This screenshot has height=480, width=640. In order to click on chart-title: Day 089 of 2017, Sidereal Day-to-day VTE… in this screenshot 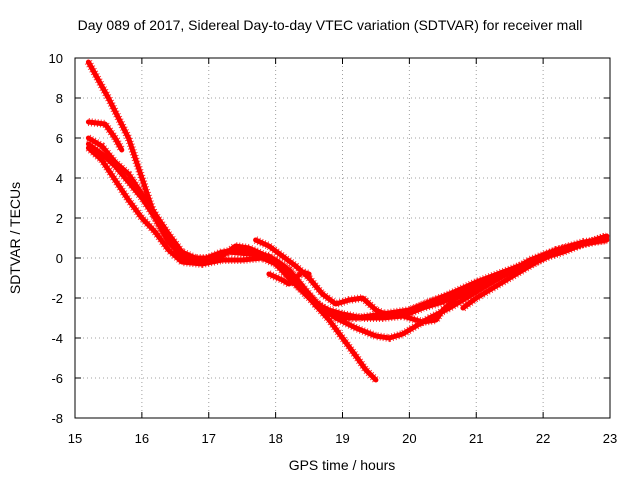, I will do `click(330, 25)`.